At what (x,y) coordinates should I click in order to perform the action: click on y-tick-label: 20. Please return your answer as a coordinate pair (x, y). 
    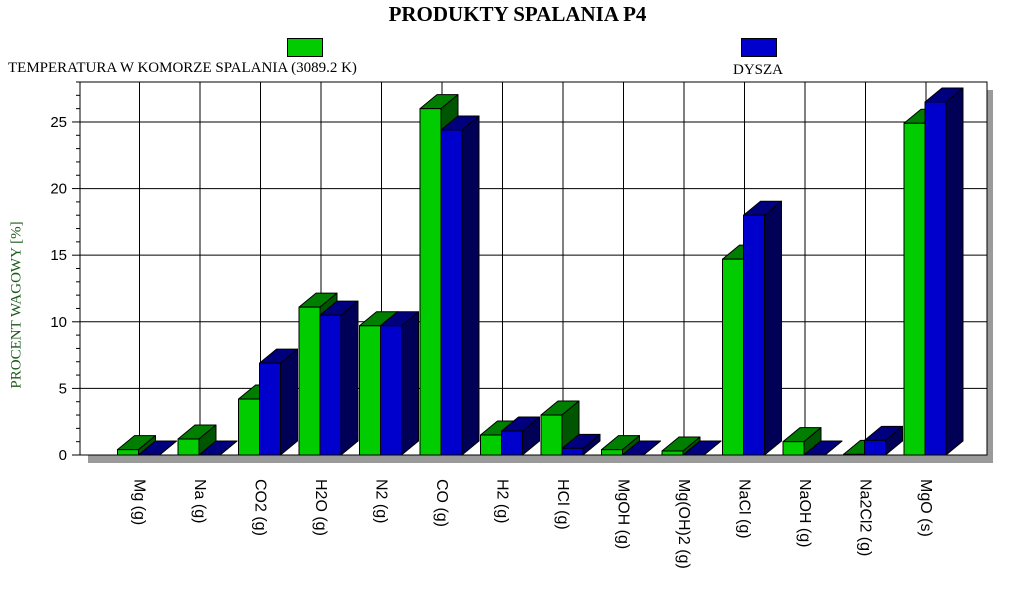
    Looking at the image, I should click on (58, 189).